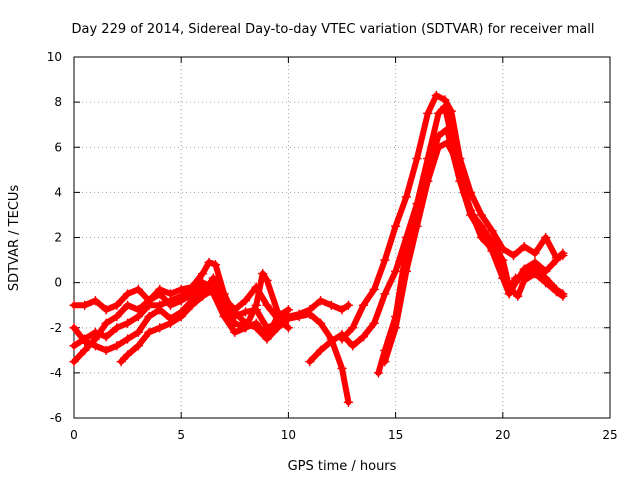 This screenshot has height=480, width=640. I want to click on y-tick-label: 0, so click(58, 283).